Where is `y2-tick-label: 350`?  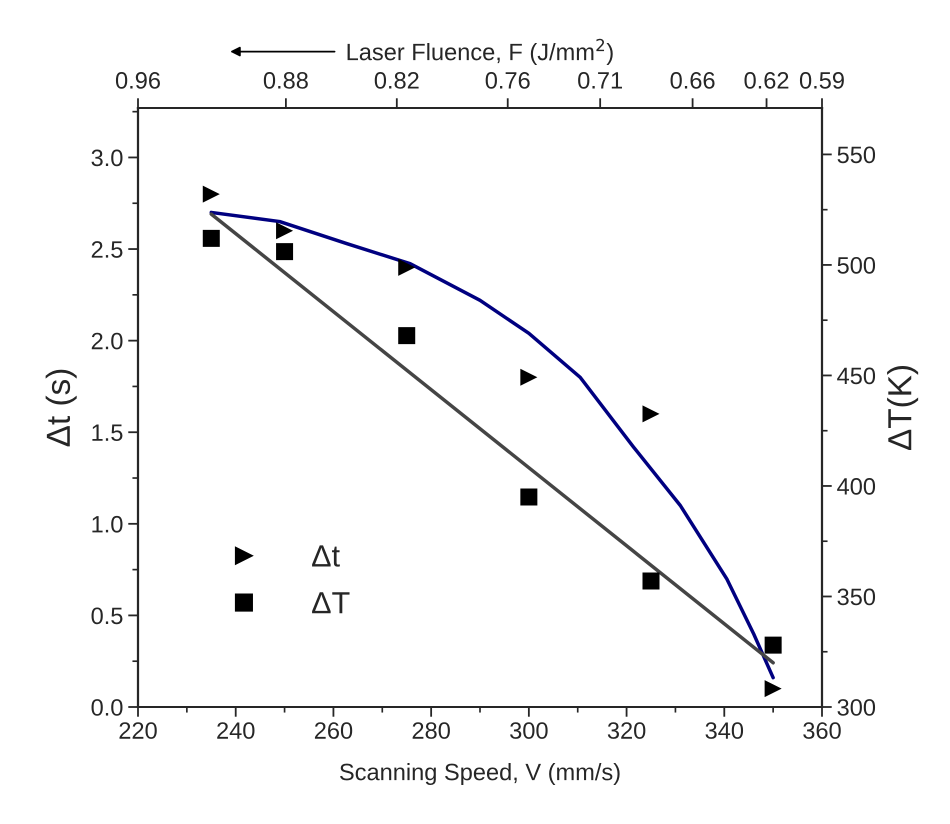
y2-tick-label: 350 is located at coordinates (856, 597).